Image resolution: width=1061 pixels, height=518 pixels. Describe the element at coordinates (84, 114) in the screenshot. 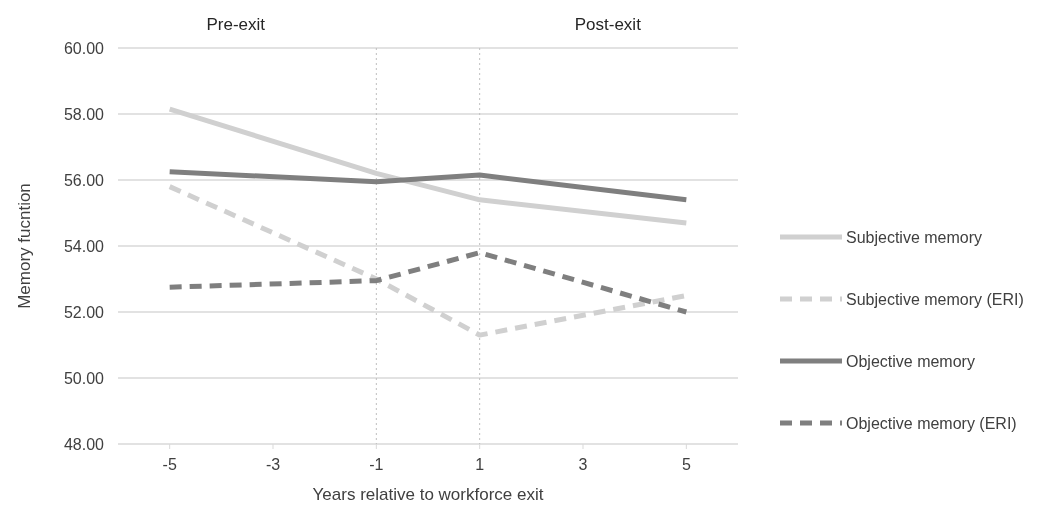

I see `y-tick-label: 58.00` at that location.